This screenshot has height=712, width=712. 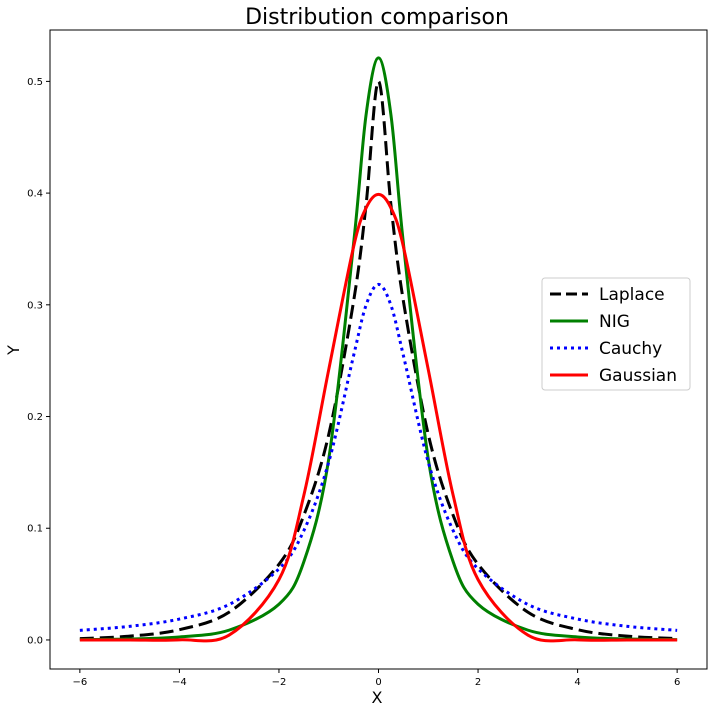 I want to click on y-tick-label: 0.1, so click(x=35, y=529).